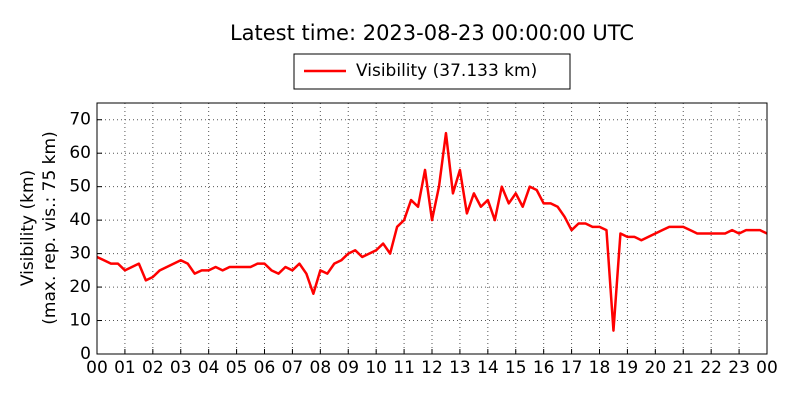 This screenshot has width=800, height=400. Describe the element at coordinates (628, 368) in the screenshot. I see `x-tick-label: 19` at that location.